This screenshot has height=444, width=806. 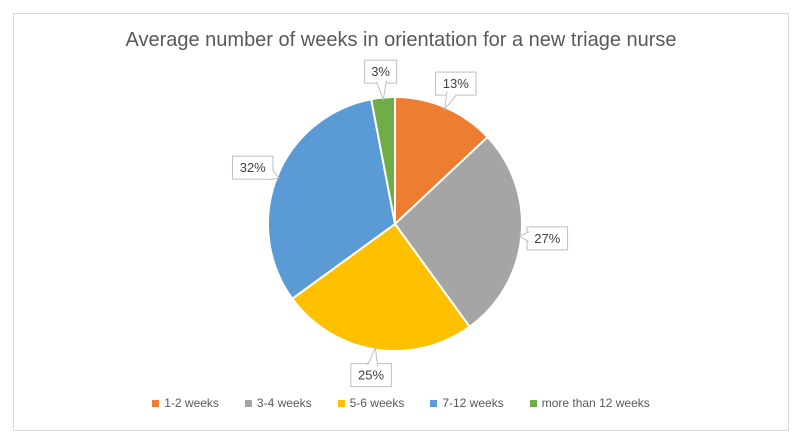 I want to click on legend-label: 7-12 weeks, so click(x=473, y=403).